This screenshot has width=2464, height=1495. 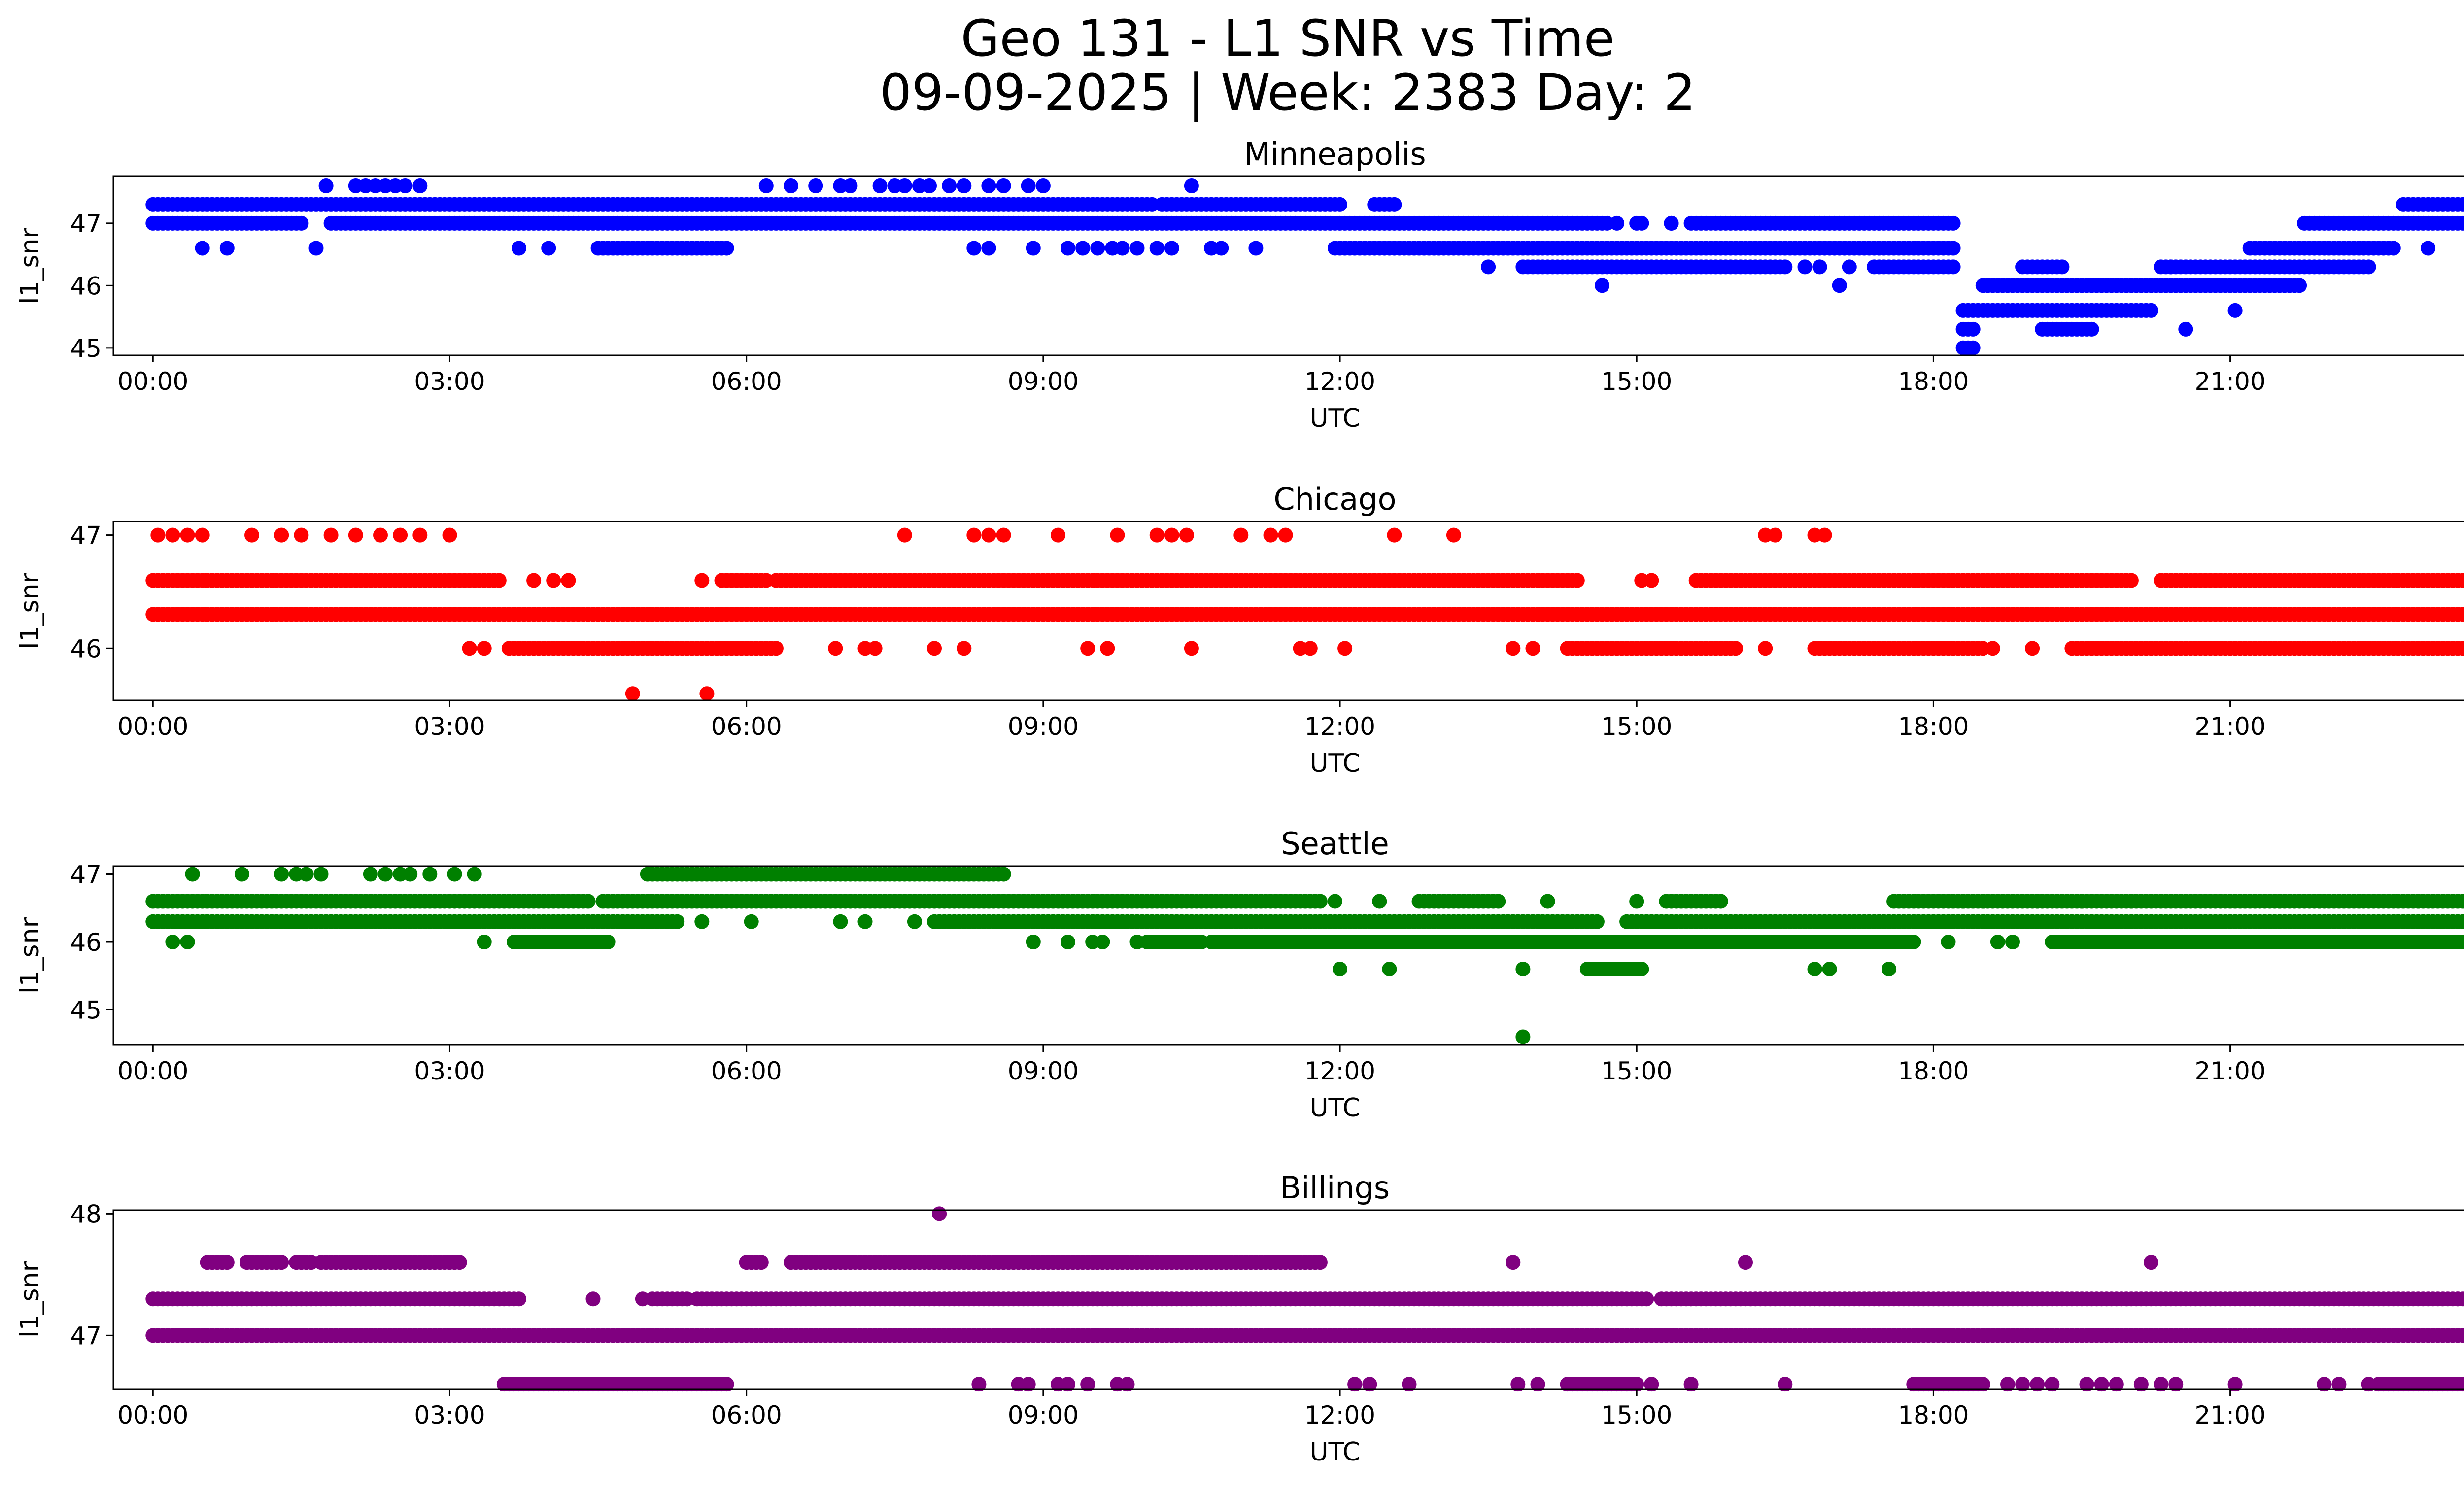 What do you see at coordinates (1288, 955) in the screenshot?
I see `axes-frame` at bounding box center [1288, 955].